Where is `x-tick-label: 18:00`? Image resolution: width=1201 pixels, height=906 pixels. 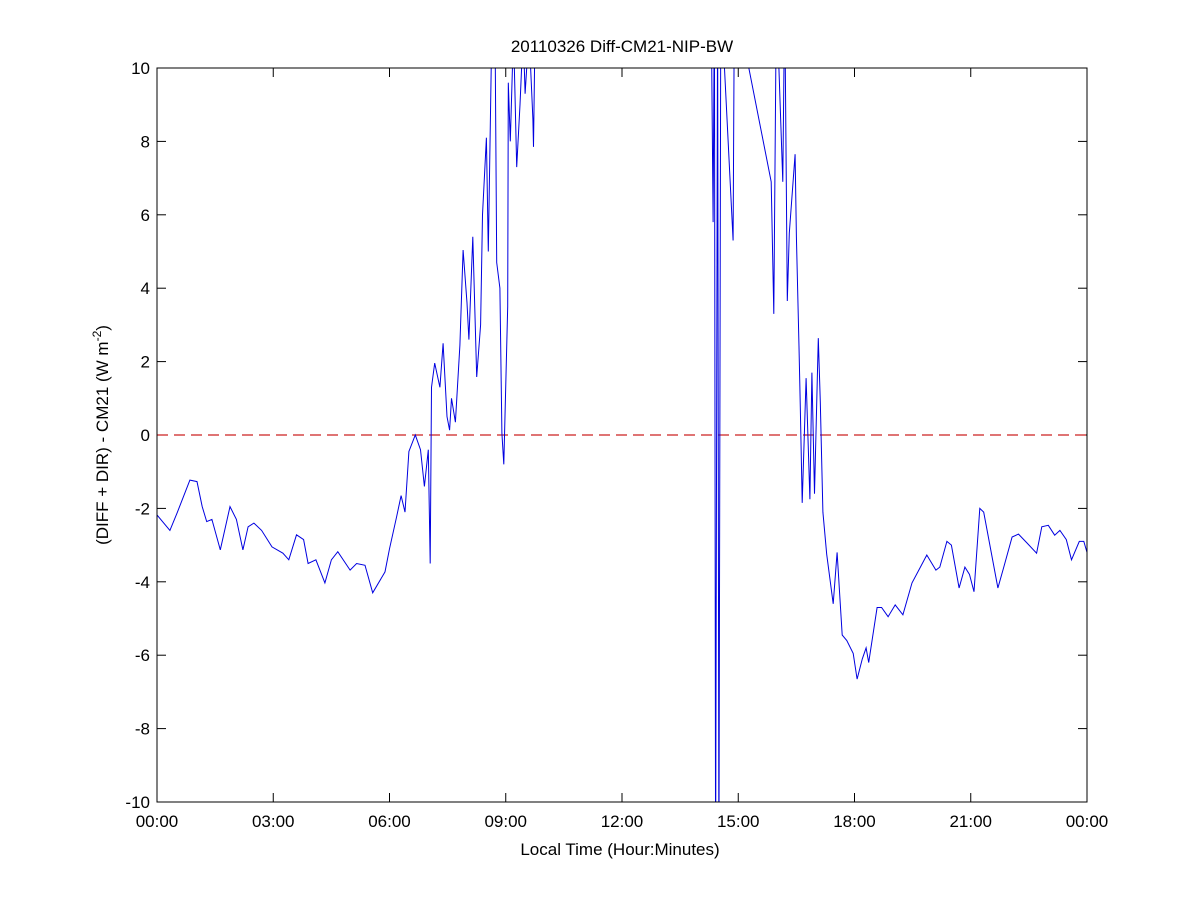 x-tick-label: 18:00 is located at coordinates (854, 821).